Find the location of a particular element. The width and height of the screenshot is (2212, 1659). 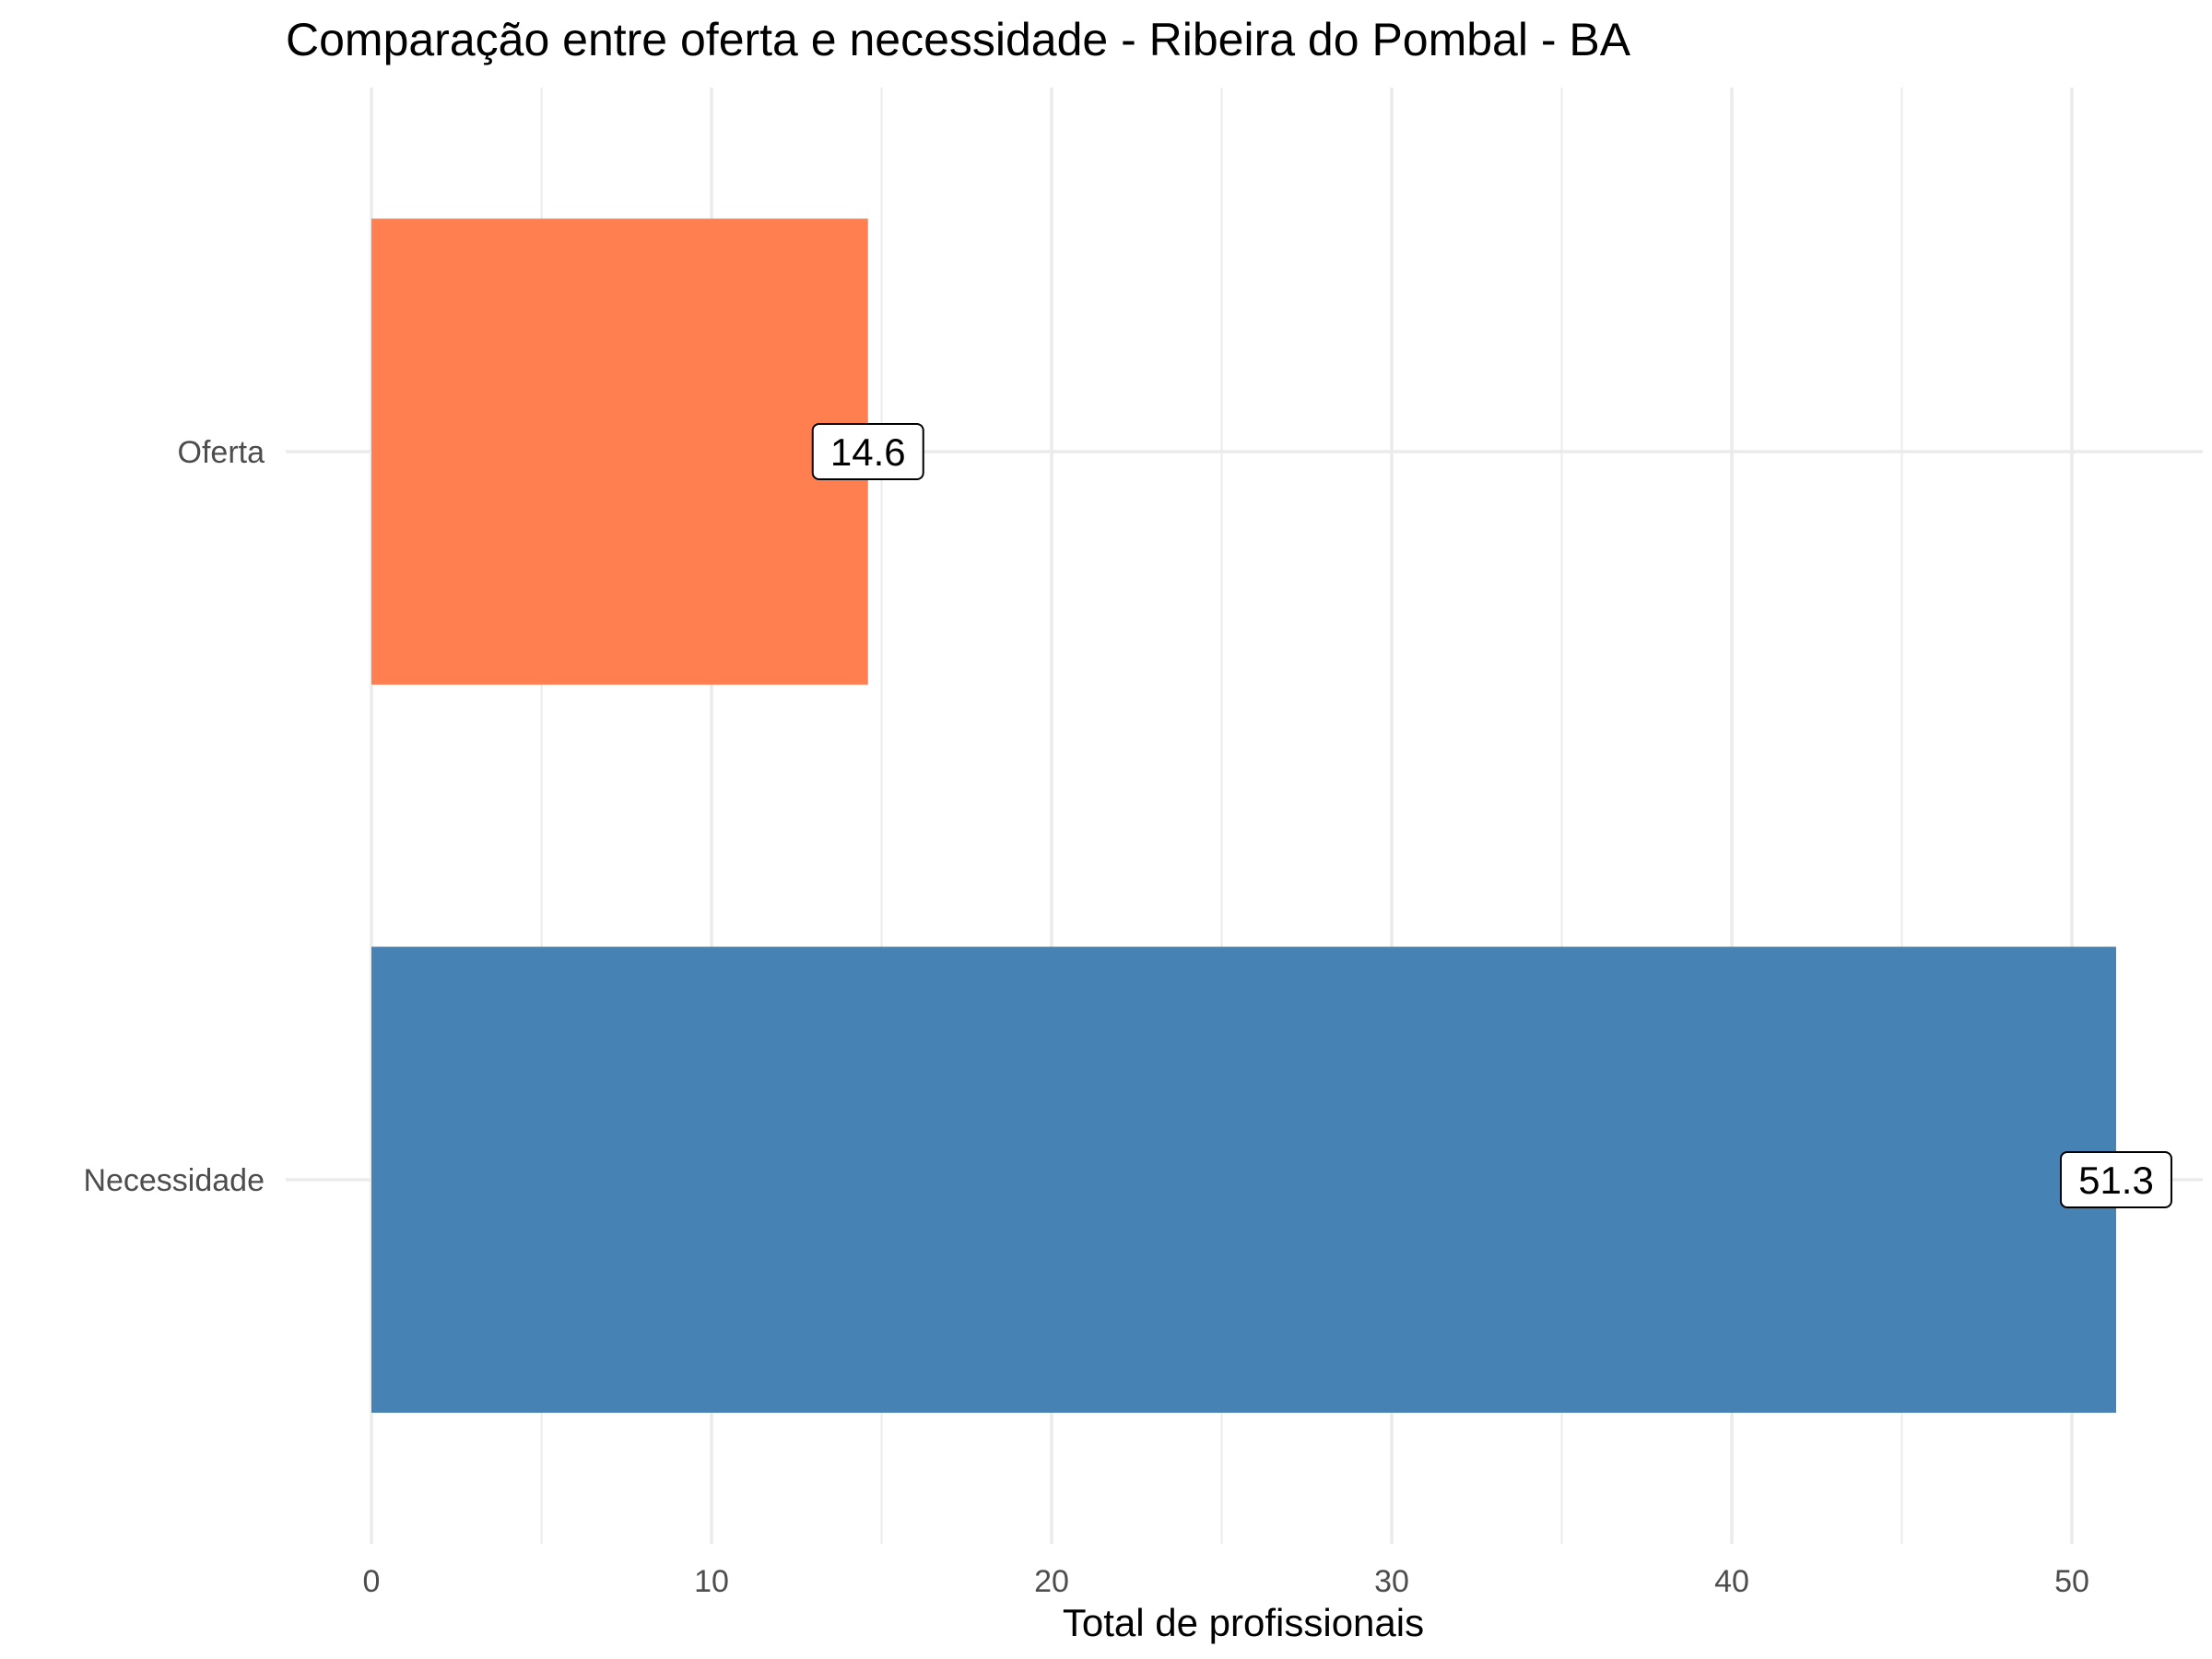

x-axis-title: Total de profissionais is located at coordinates (1243, 1622).